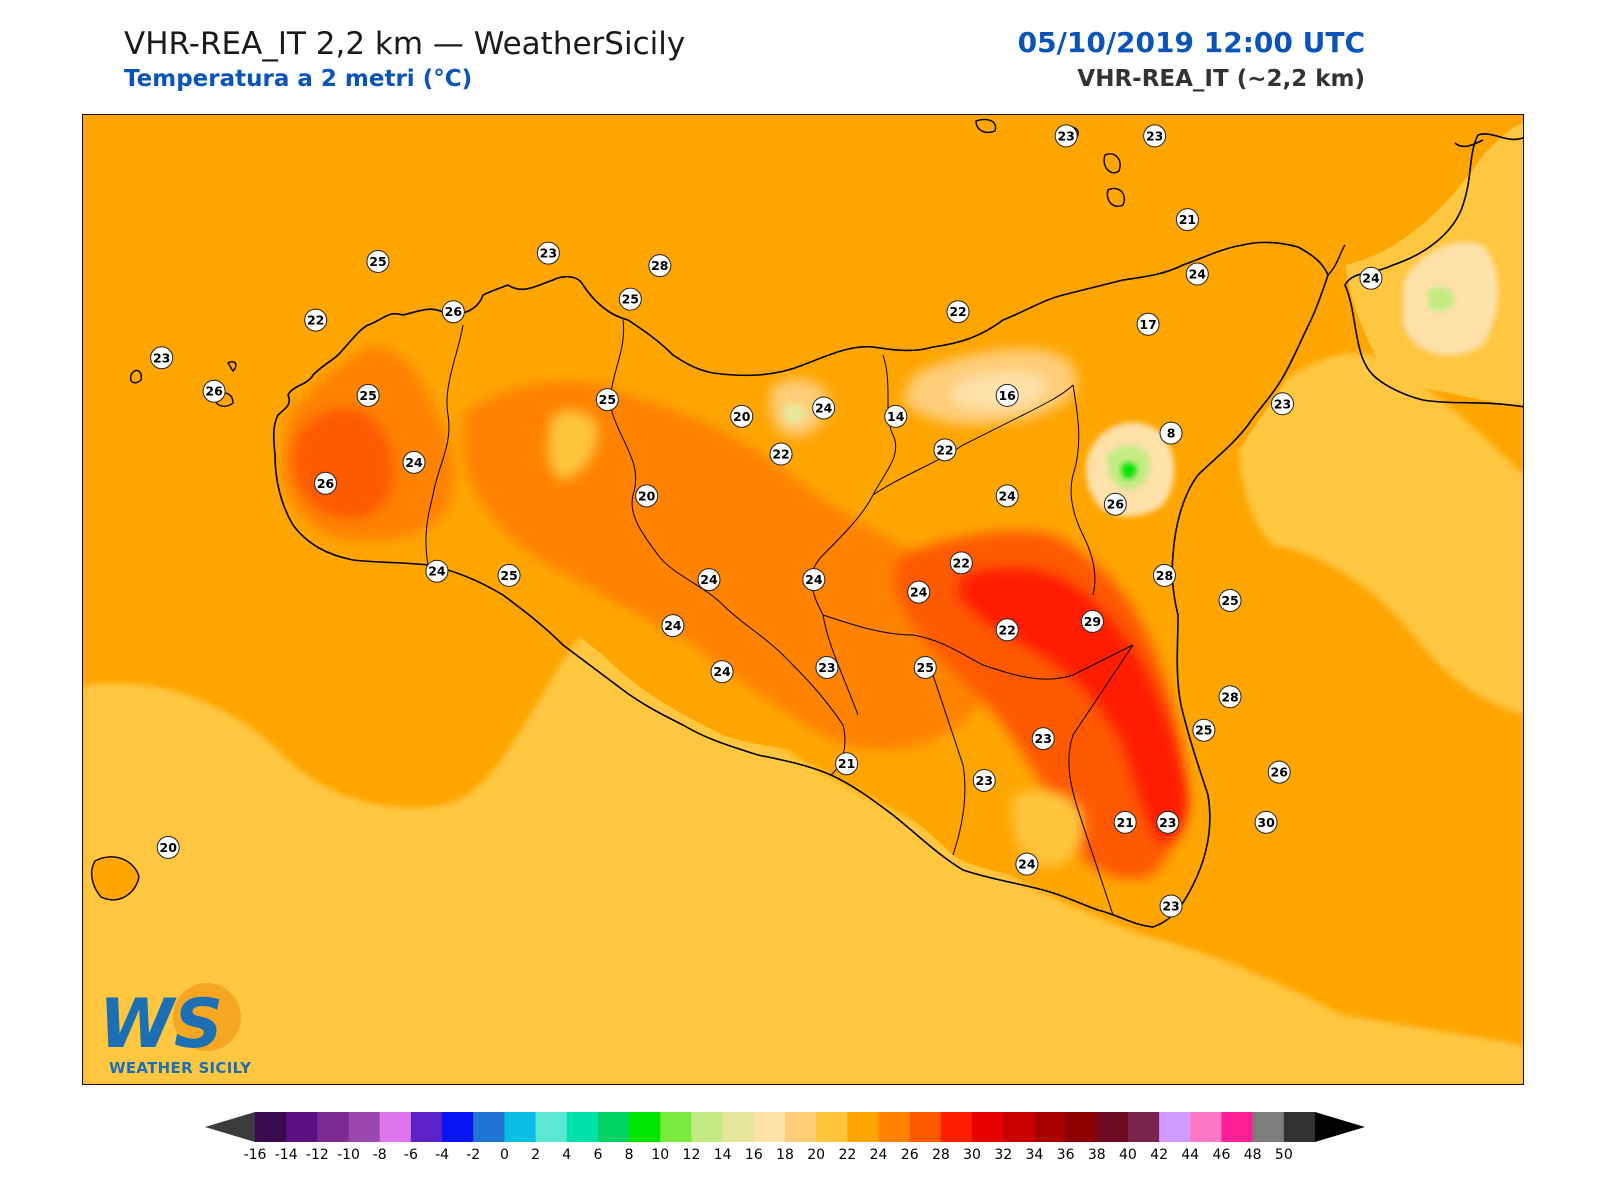  I want to click on station-value: 8, so click(1171, 433).